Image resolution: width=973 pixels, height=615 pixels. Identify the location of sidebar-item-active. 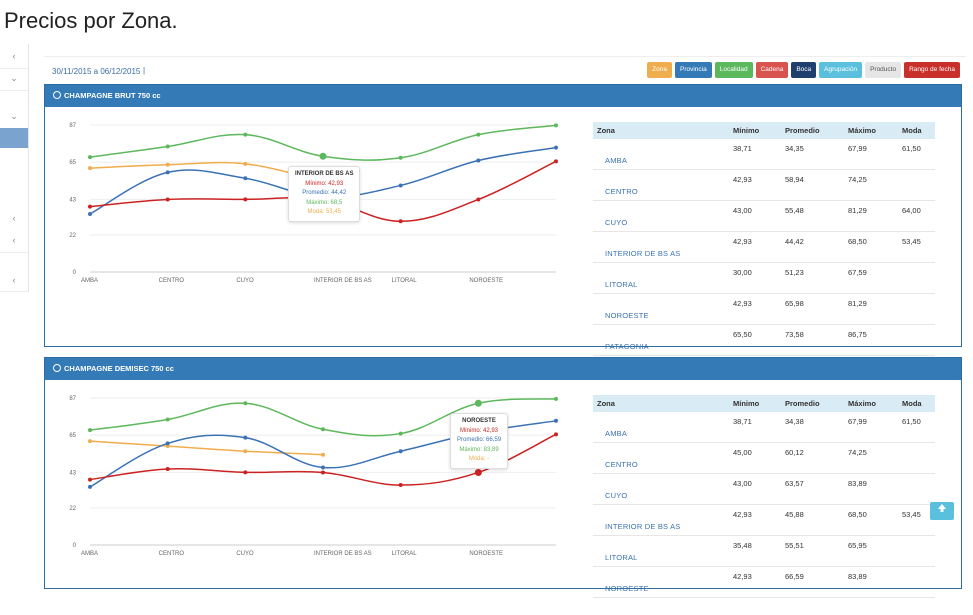
(14, 138).